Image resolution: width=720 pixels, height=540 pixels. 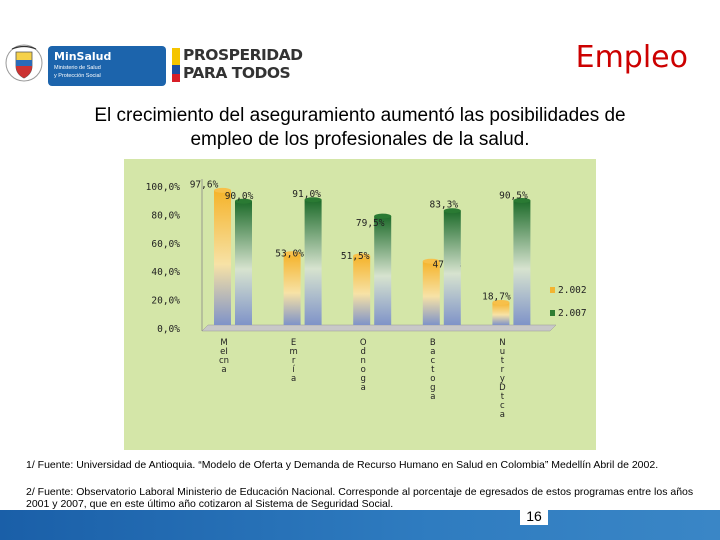 What do you see at coordinates (237, 73) in the screenshot?
I see `prosperidad-line2: PARA TODOS` at bounding box center [237, 73].